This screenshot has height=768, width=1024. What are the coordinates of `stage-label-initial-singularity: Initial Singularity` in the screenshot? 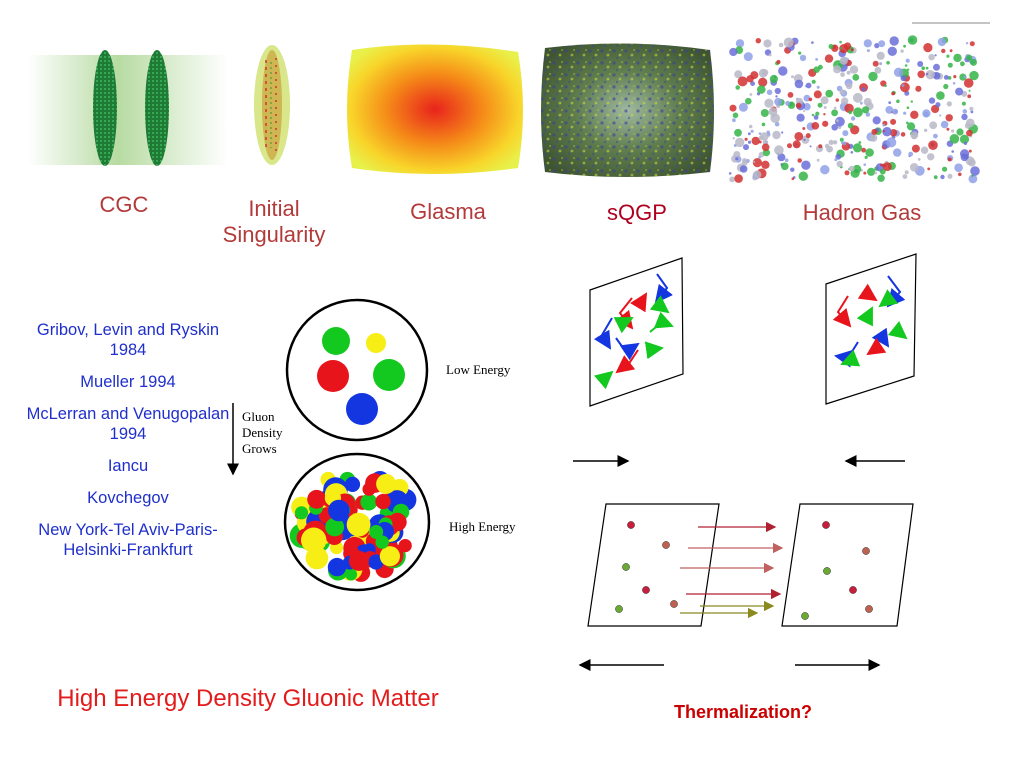 It's located at (274, 221).